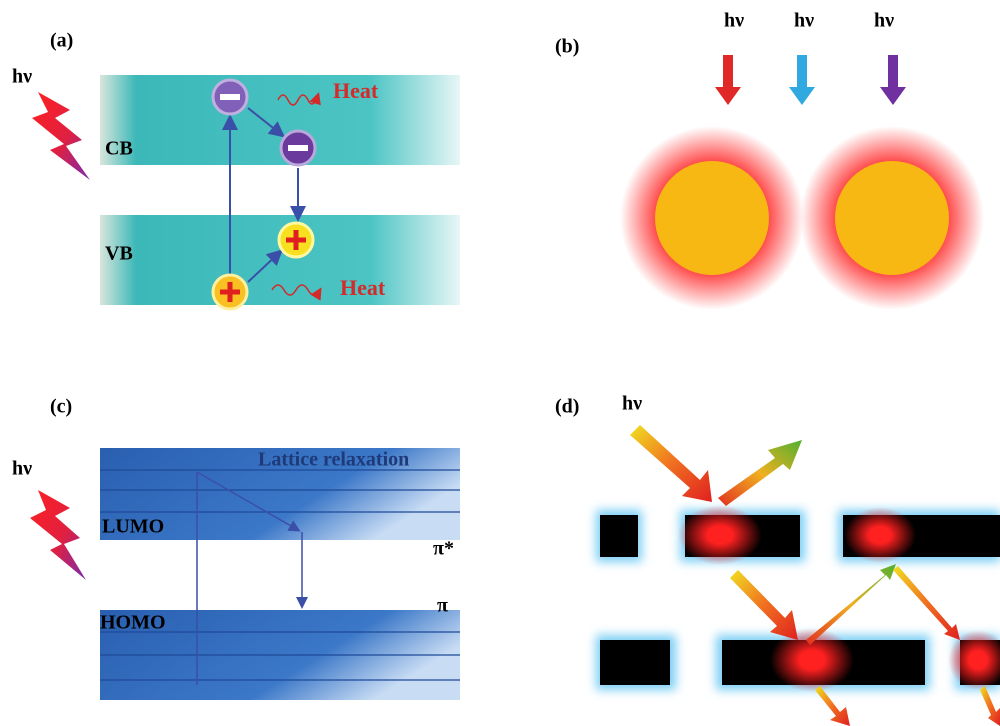  Describe the element at coordinates (567, 47) in the screenshot. I see `panel-label: (b)` at that location.